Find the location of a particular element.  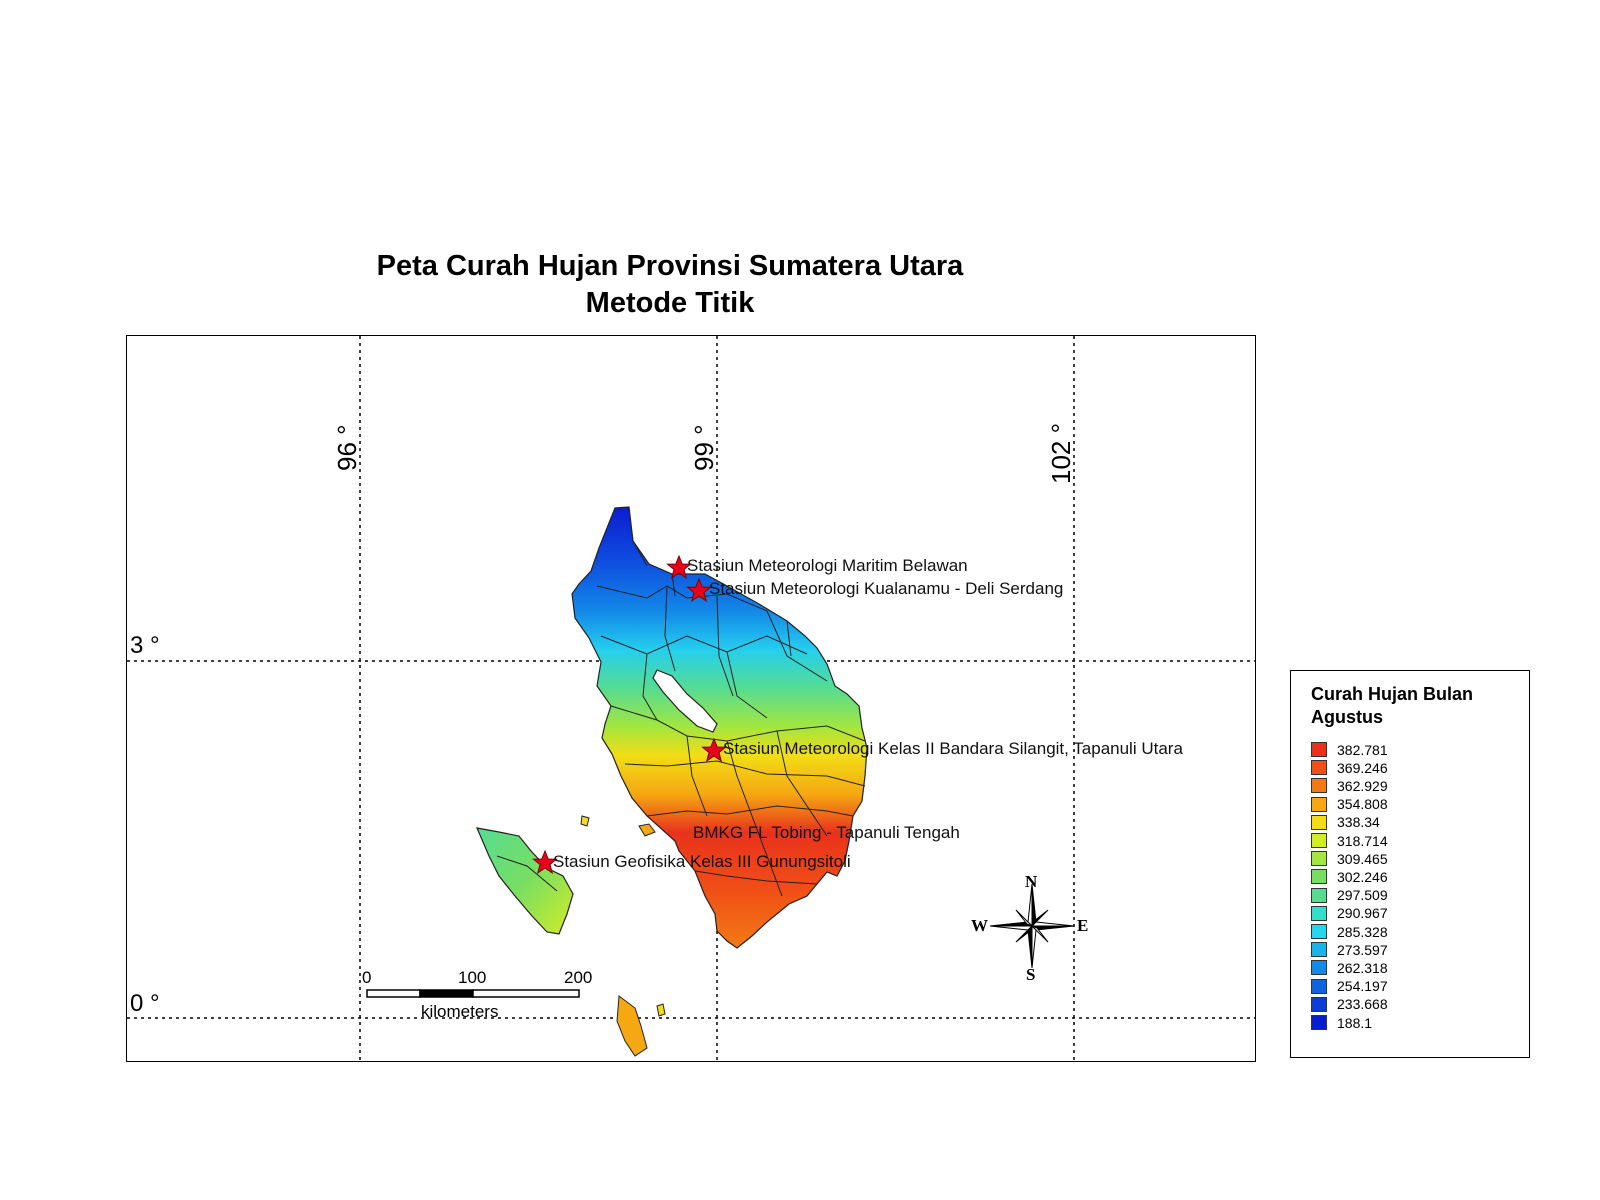

lake-toba is located at coordinates (685, 701).